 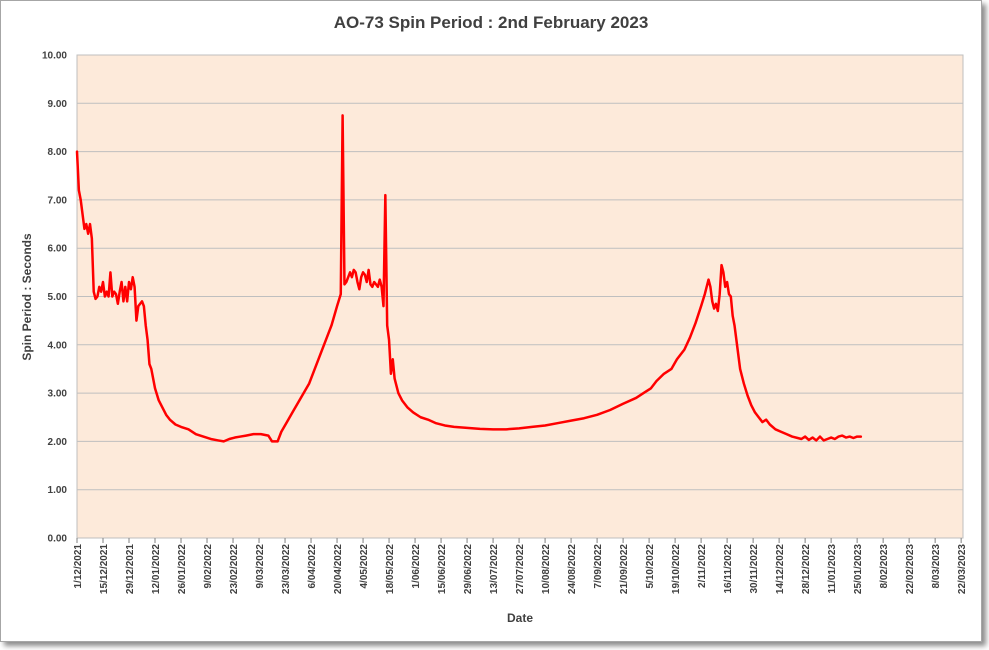 What do you see at coordinates (208, 566) in the screenshot?
I see `x-tick-label: 9/02/2022` at bounding box center [208, 566].